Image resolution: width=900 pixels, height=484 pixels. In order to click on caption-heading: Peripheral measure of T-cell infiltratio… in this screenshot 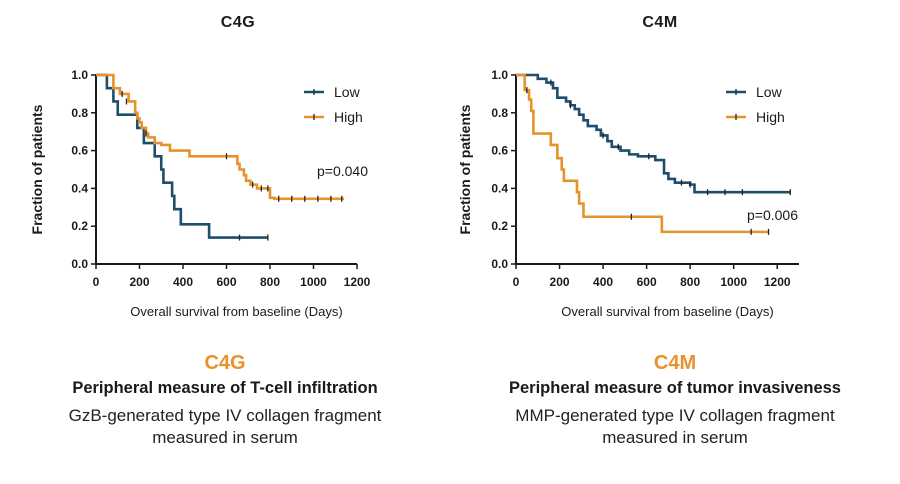, I will do `click(225, 388)`.